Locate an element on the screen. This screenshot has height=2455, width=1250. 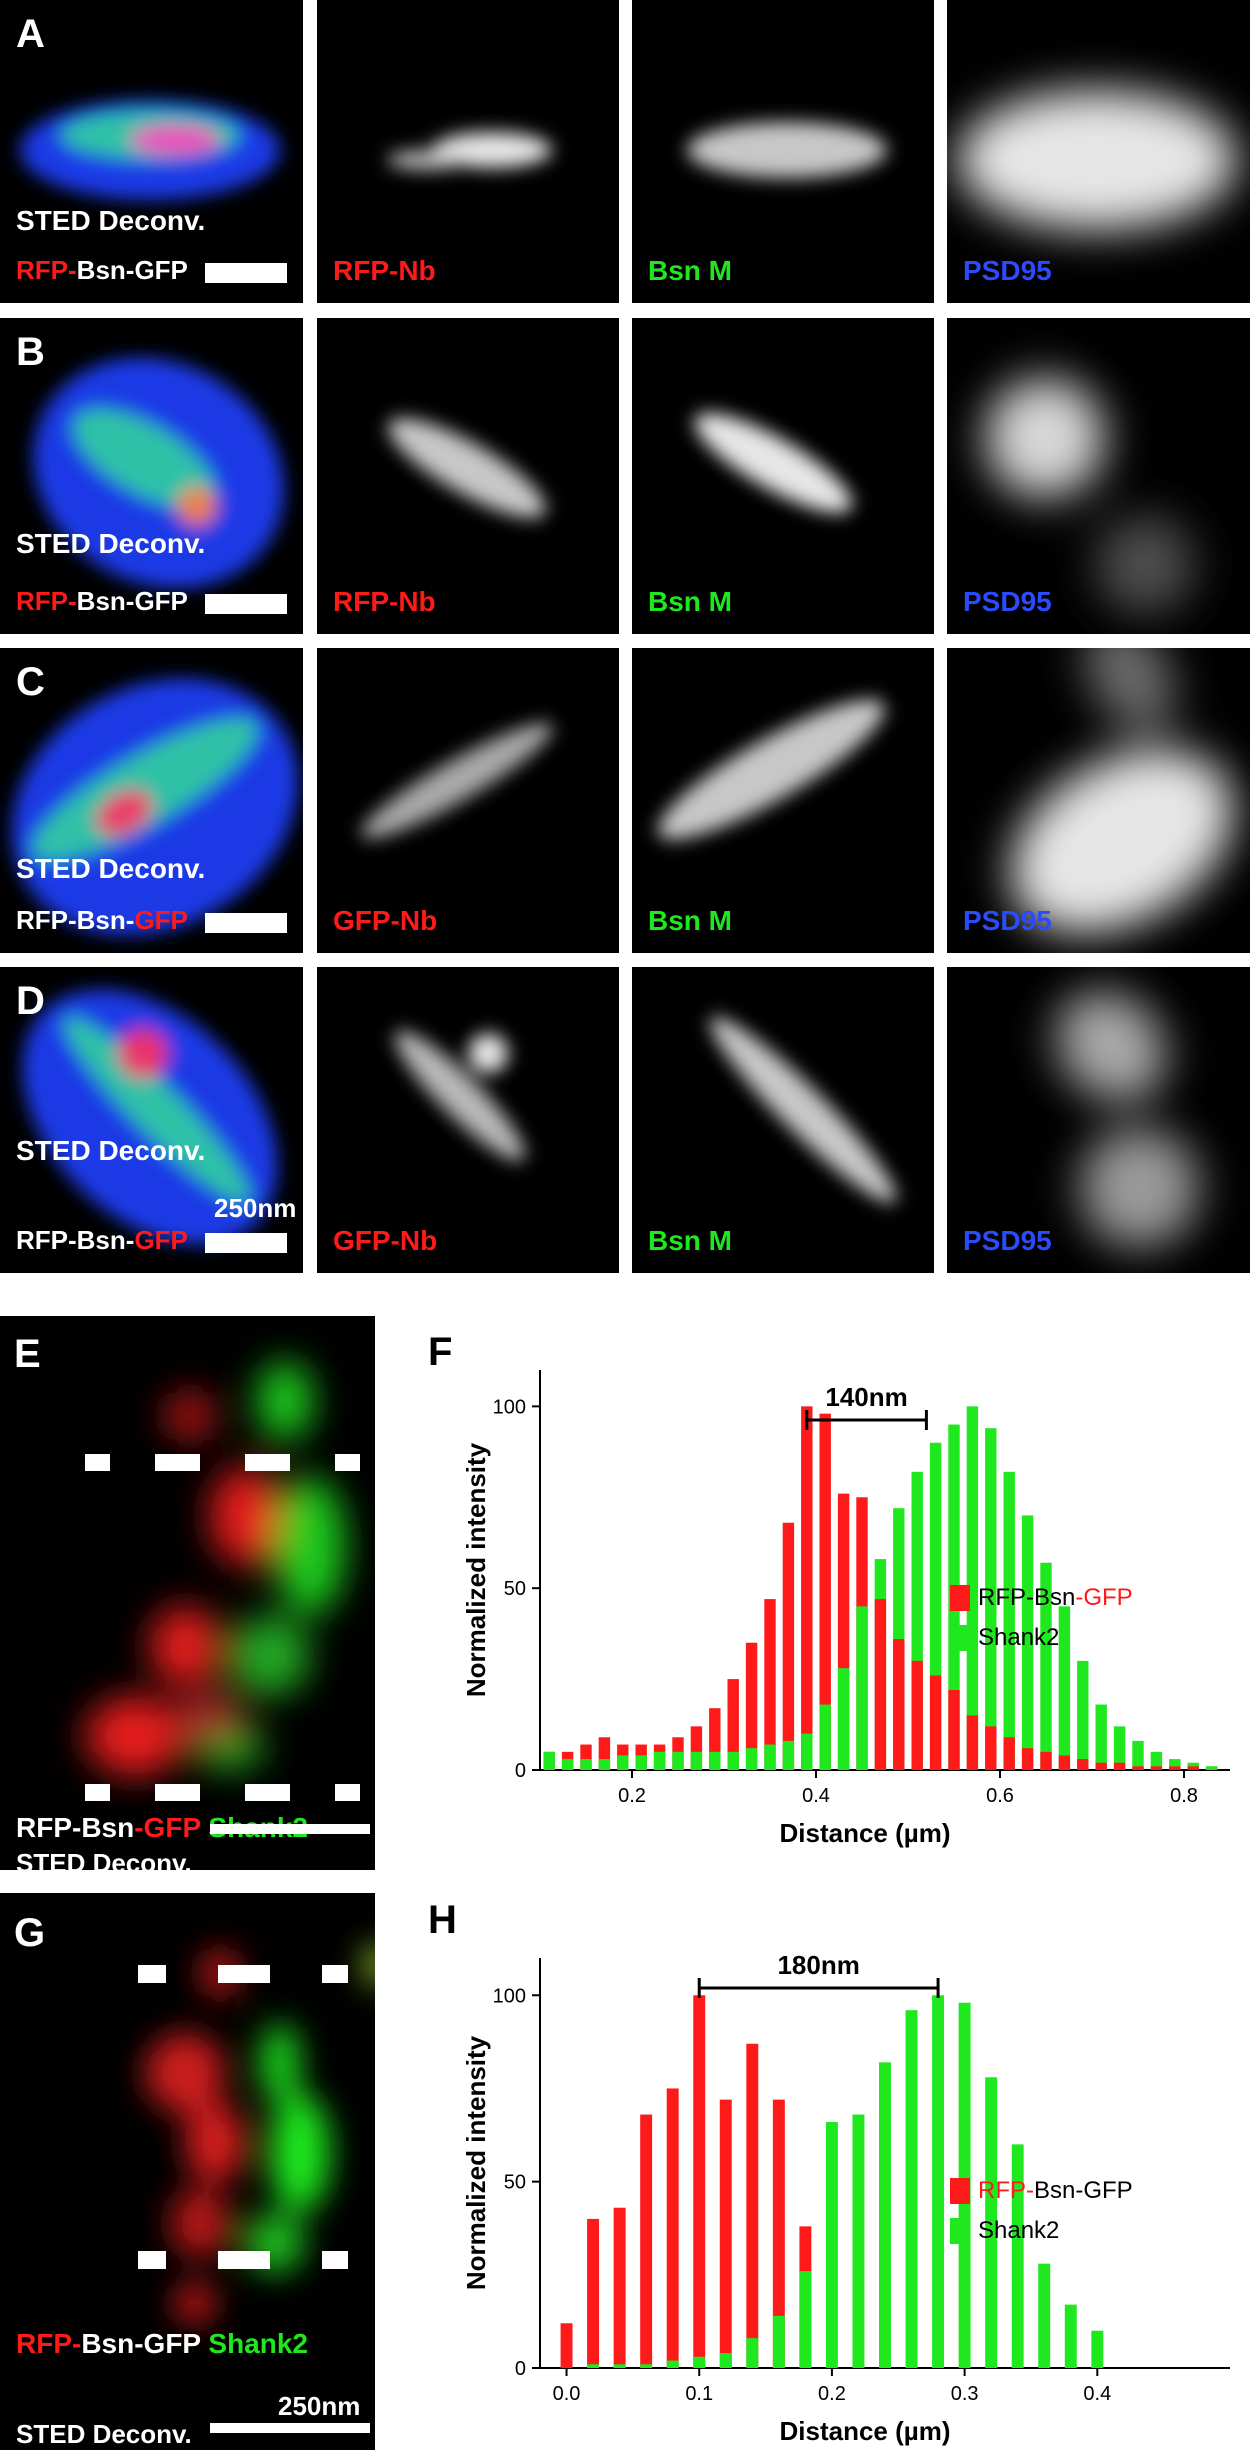
channel-label: RFP-Nb is located at coordinates (384, 601).